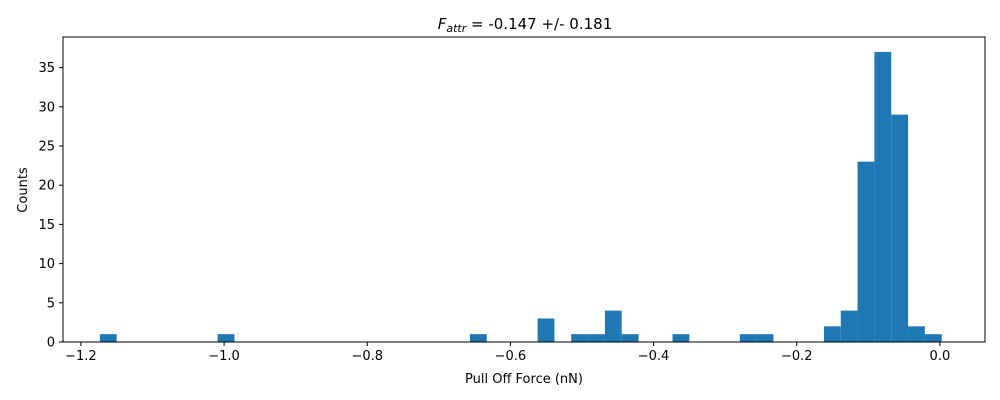 This screenshot has height=400, width=1000. What do you see at coordinates (46, 225) in the screenshot?
I see `y-tick-label: 15` at bounding box center [46, 225].